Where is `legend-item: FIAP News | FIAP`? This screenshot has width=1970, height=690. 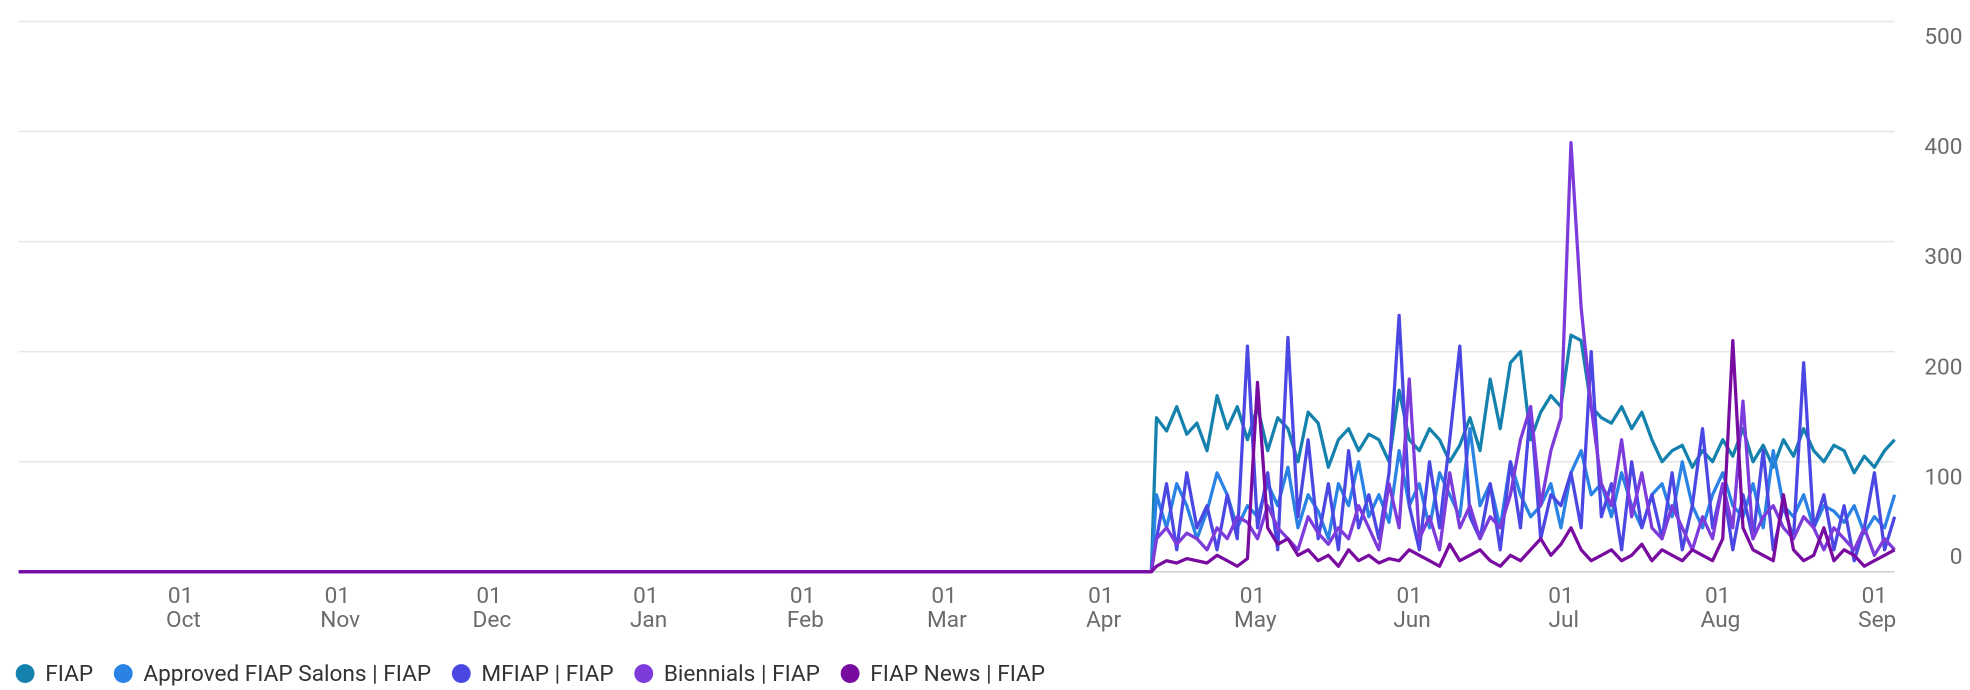 legend-item: FIAP News | FIAP is located at coordinates (942, 673).